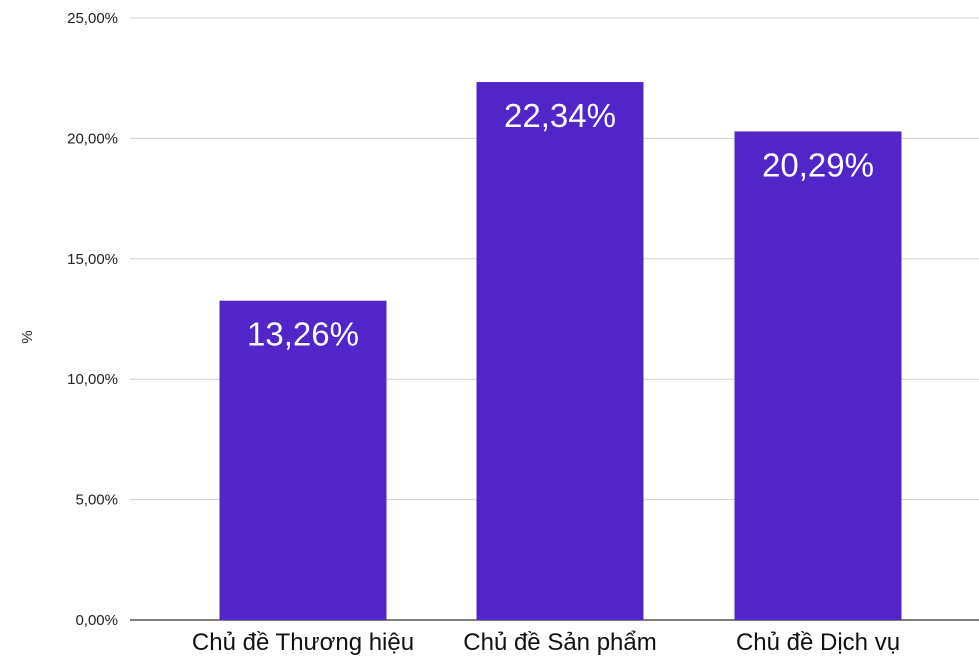  I want to click on y-tick-label: 20,00%, so click(92, 138).